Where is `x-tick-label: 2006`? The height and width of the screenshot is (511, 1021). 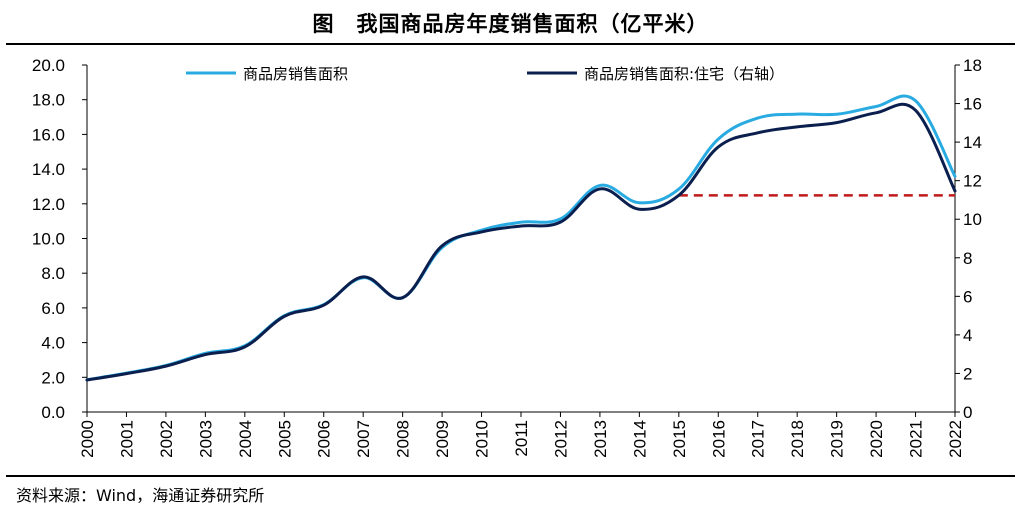 x-tick-label: 2006 is located at coordinates (324, 439).